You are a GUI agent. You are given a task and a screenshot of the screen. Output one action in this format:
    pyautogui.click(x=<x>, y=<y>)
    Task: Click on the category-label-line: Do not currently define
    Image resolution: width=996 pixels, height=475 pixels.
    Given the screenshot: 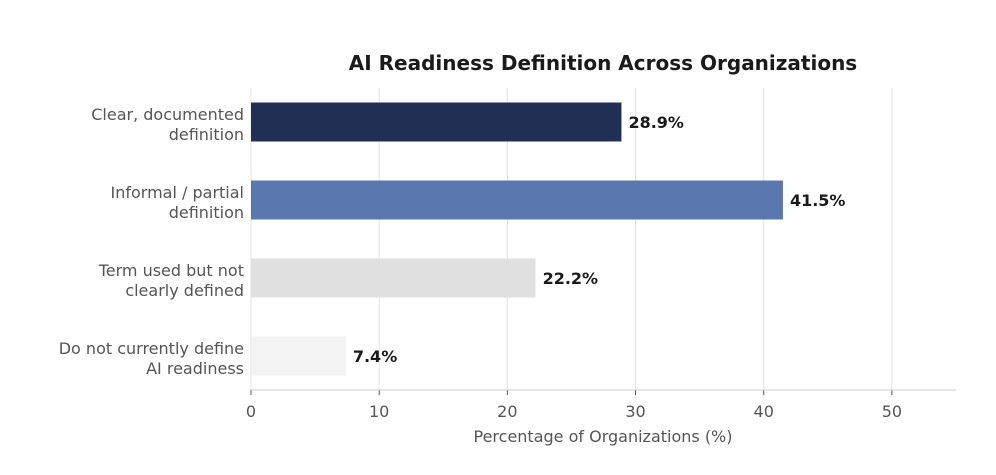 What is the action you would take?
    pyautogui.click(x=151, y=348)
    